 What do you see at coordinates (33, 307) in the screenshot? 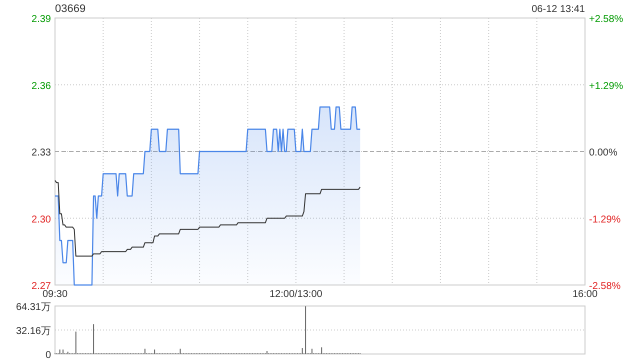
I see `y-tick-label: 64.31万` at bounding box center [33, 307].